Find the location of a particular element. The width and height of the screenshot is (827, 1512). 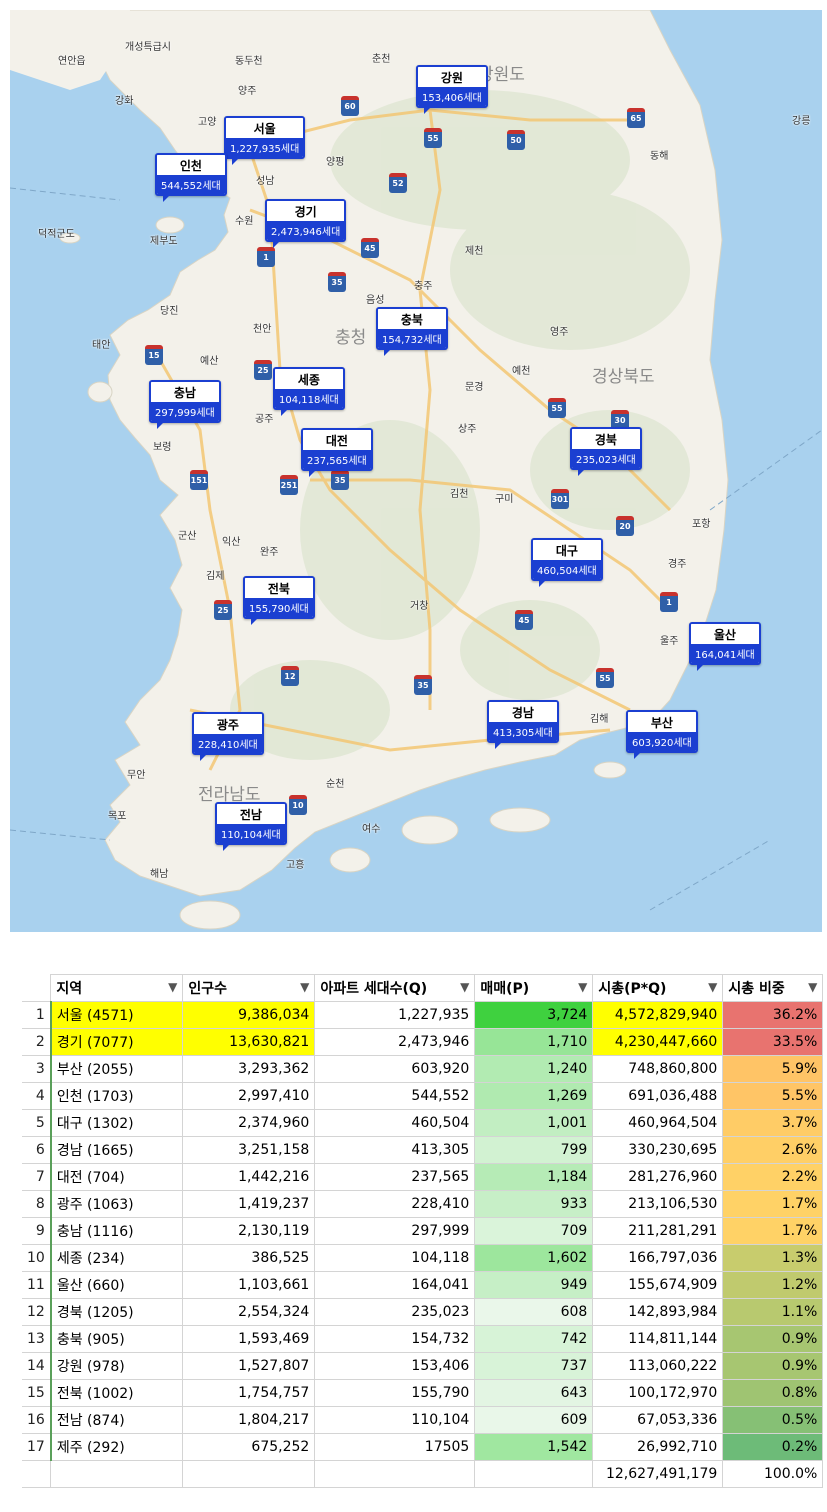

apartment-count-cell: 235,023 is located at coordinates (395, 1312).